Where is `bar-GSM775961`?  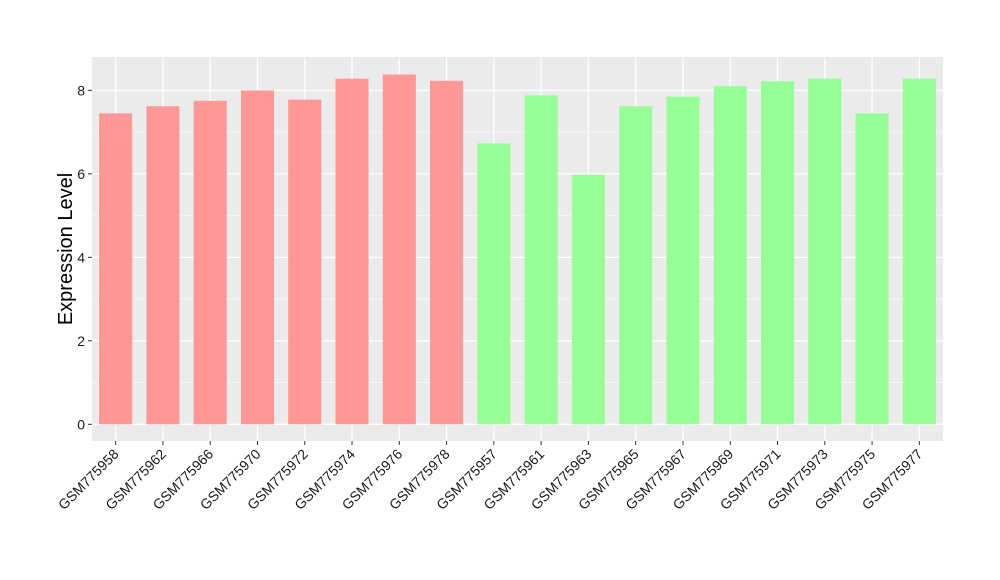 bar-GSM775961 is located at coordinates (541, 260).